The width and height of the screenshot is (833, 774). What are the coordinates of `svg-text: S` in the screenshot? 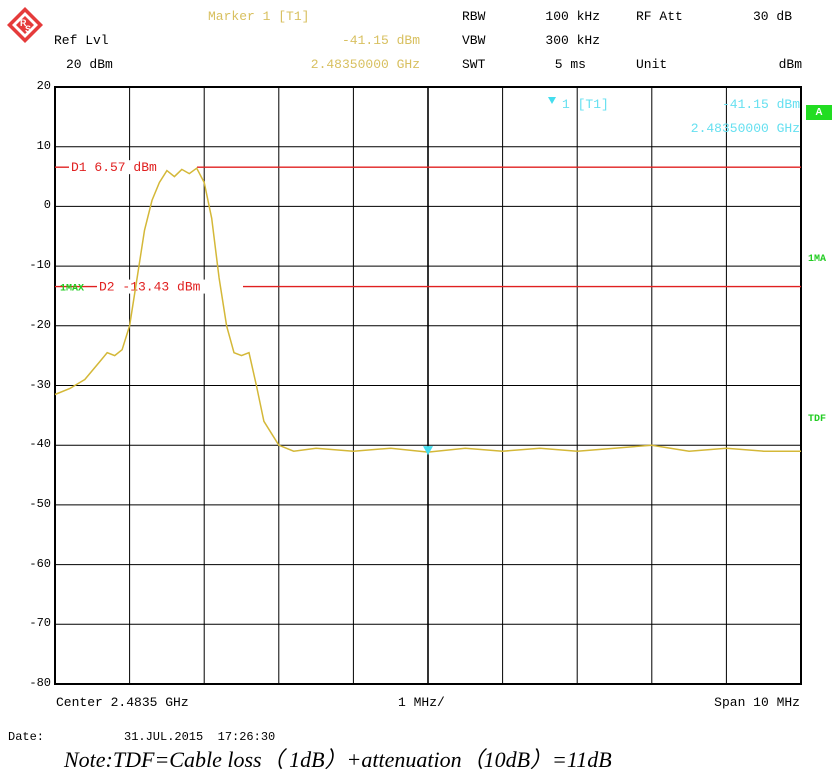 It's located at (28, 29).